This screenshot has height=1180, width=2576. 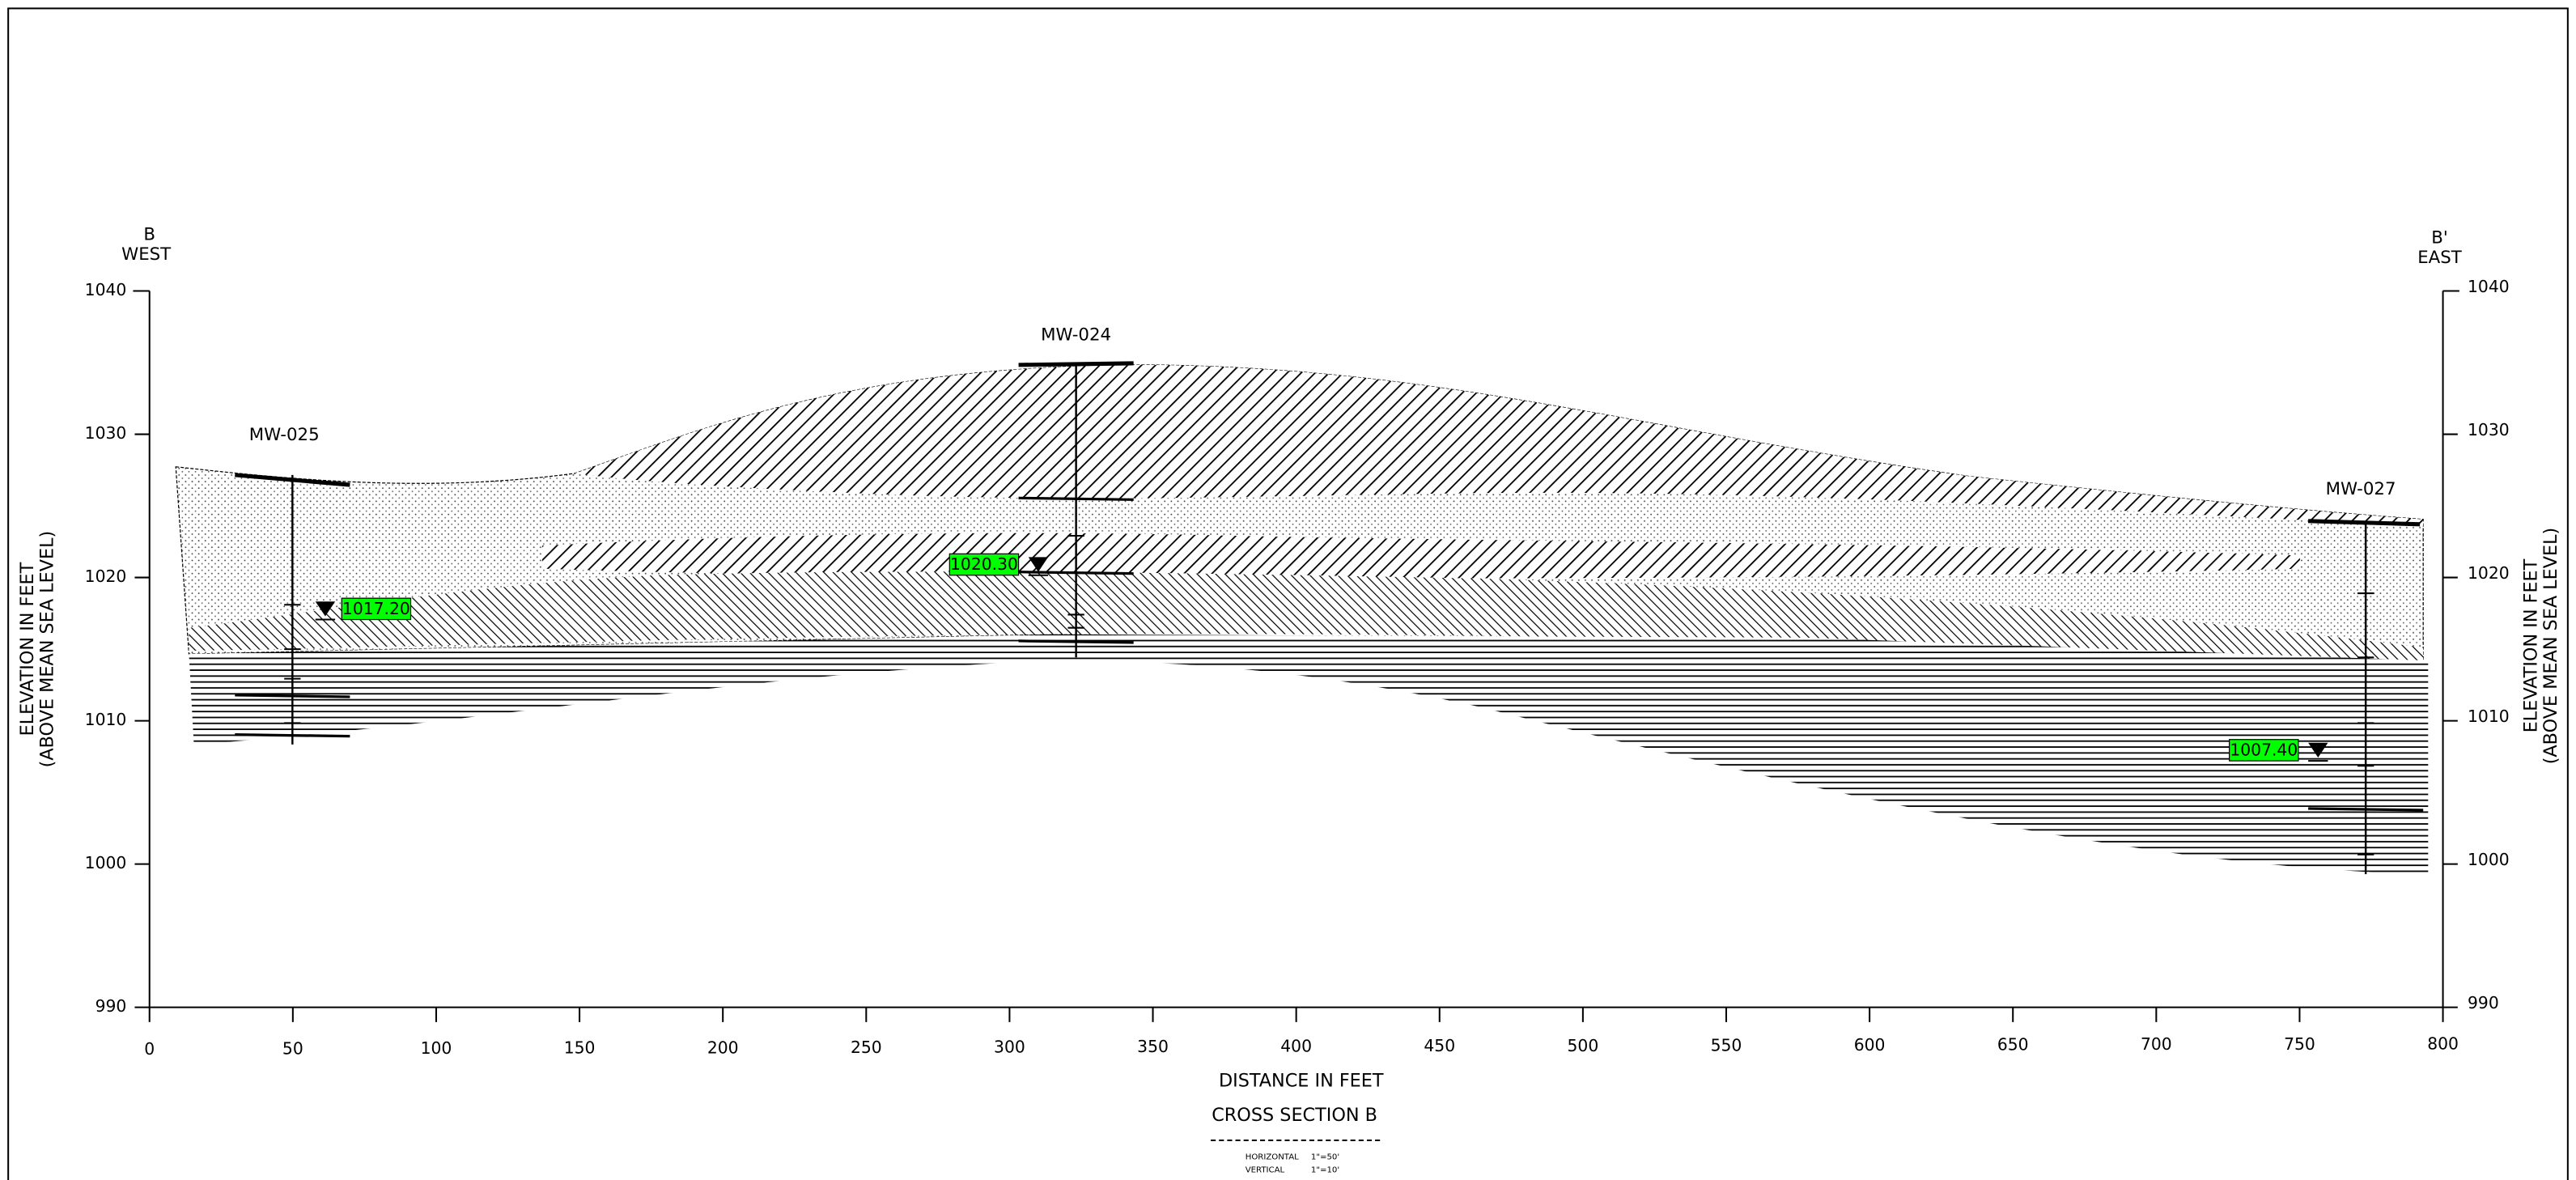 What do you see at coordinates (2489, 286) in the screenshot?
I see `y-tick-label-right: 1040` at bounding box center [2489, 286].